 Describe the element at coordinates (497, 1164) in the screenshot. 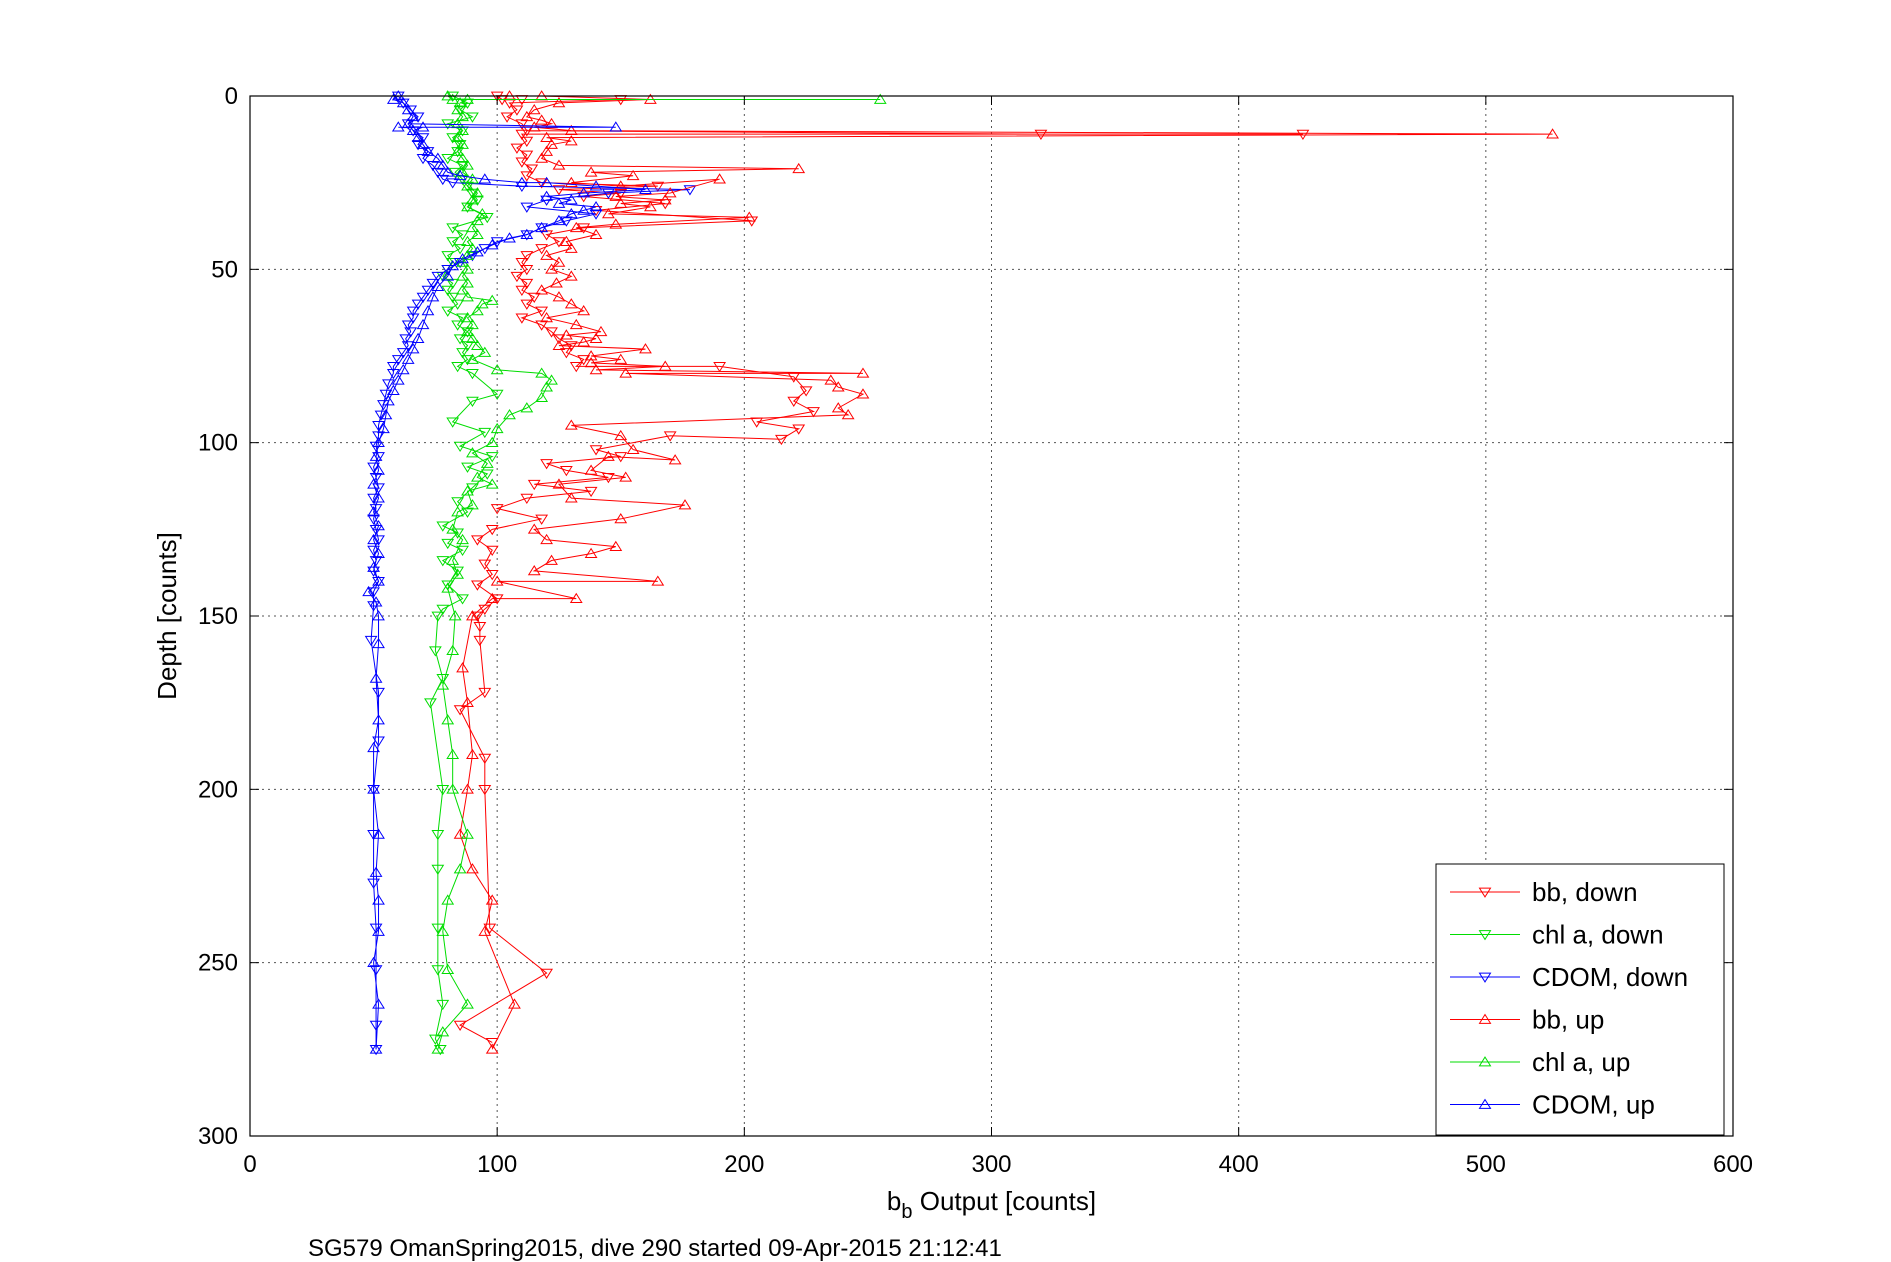

I see `x-tick-label: 100` at that location.